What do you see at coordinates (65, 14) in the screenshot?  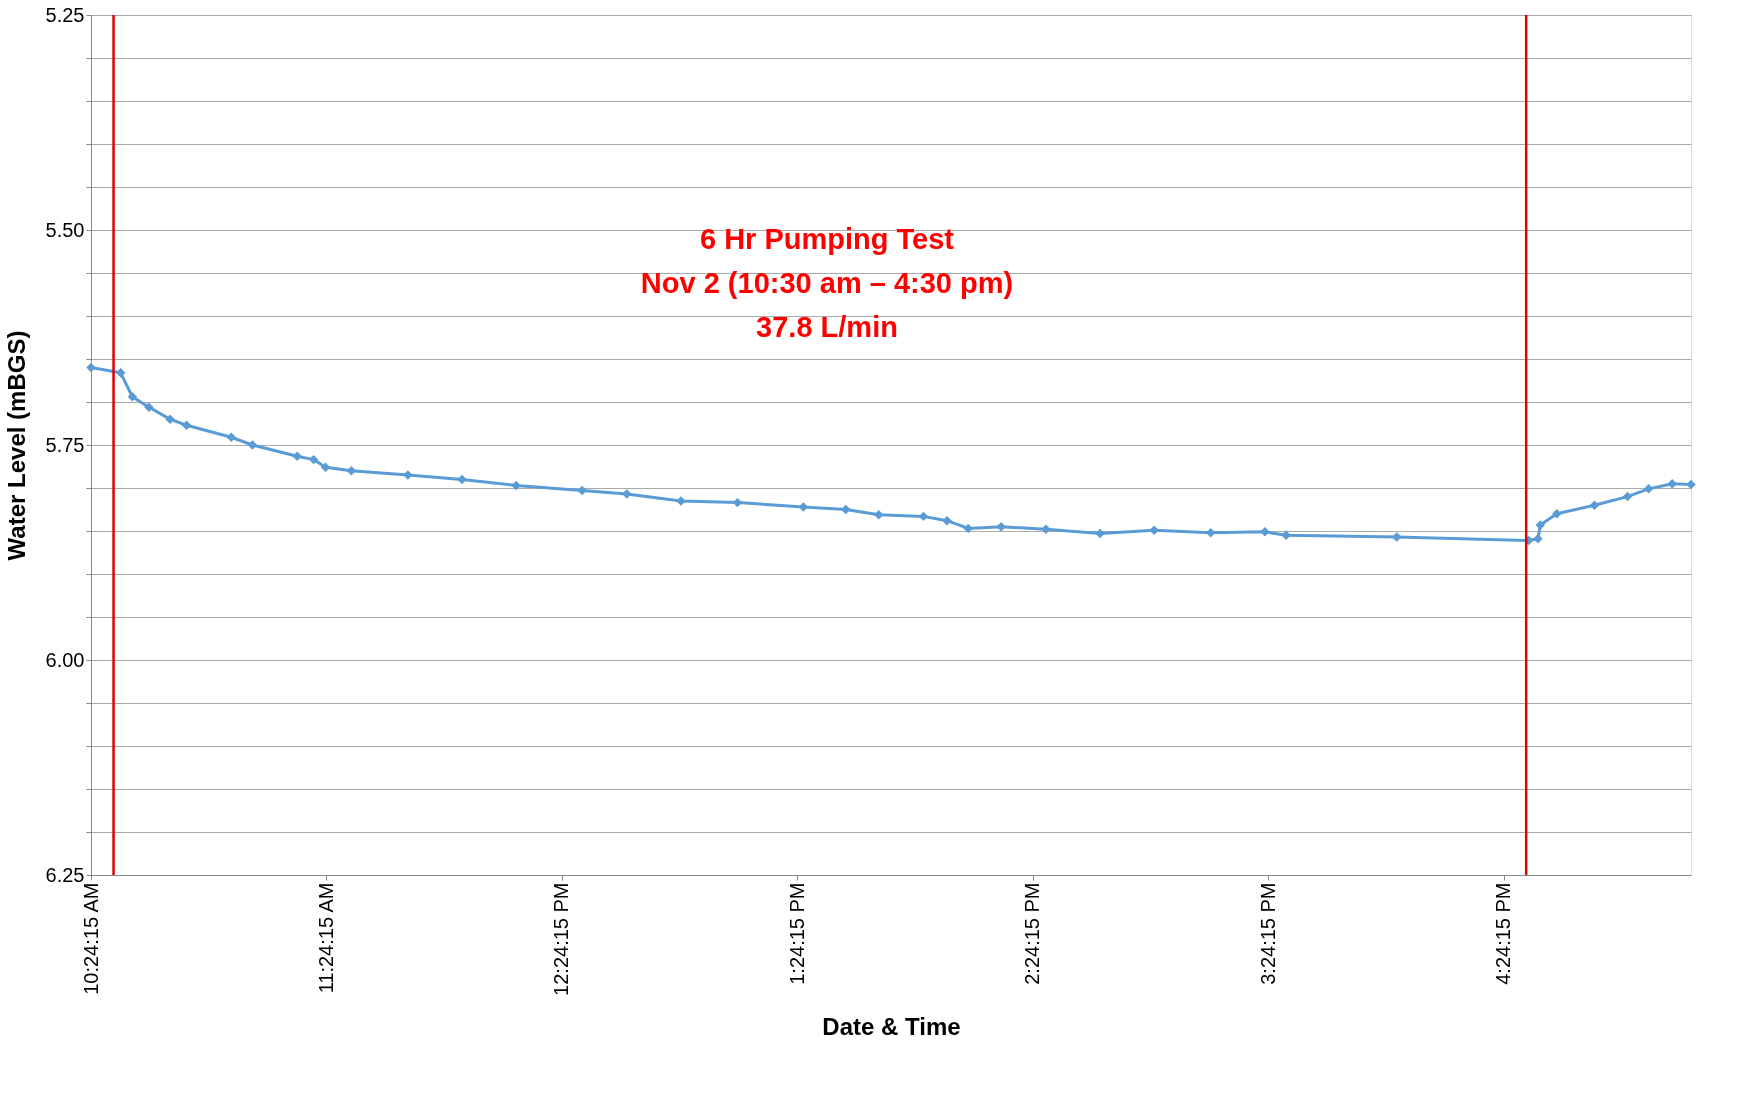 I see `y-tick-label: 5.25` at bounding box center [65, 14].